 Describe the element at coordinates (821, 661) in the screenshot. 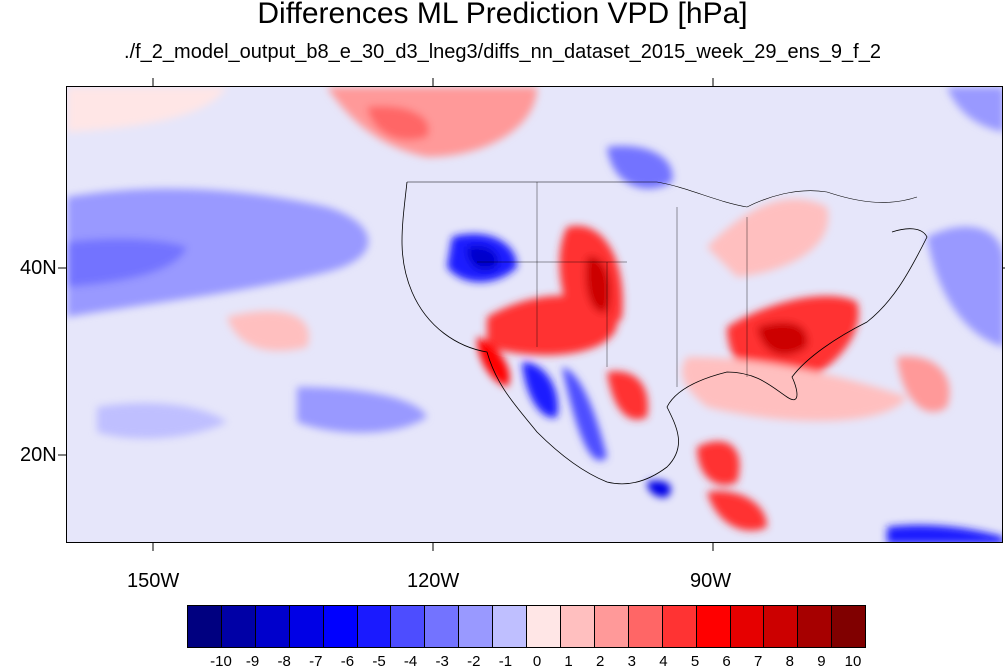

I see `colorbar-label: 9` at that location.